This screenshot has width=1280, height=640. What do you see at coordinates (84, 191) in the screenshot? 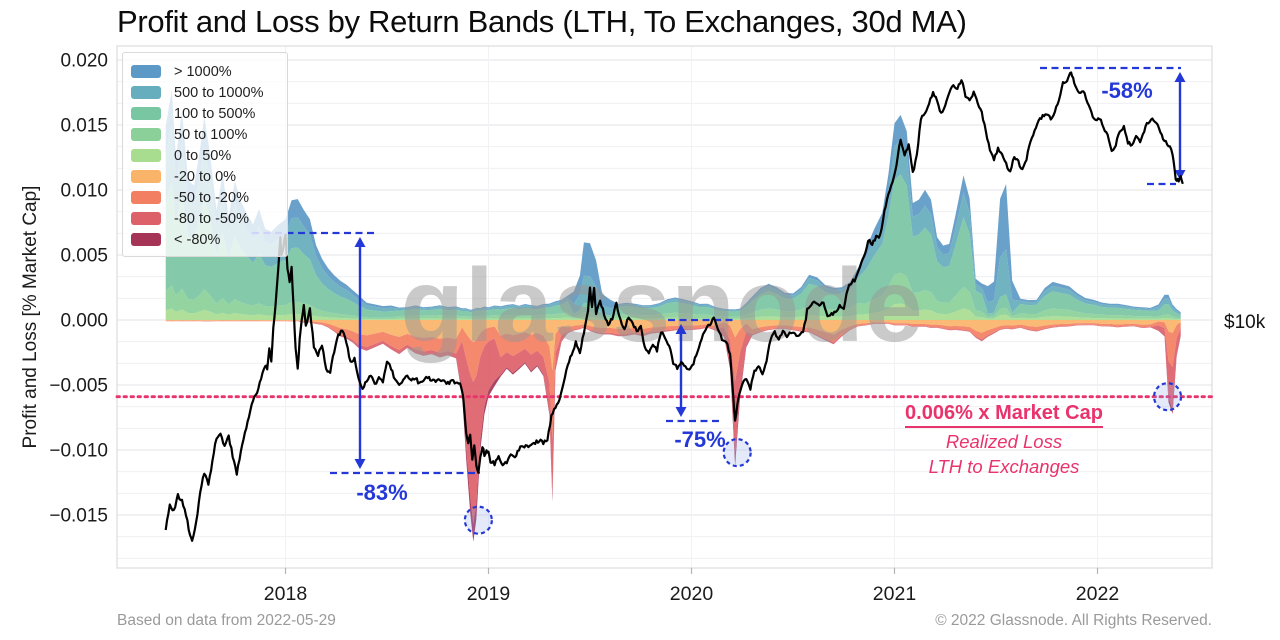
I see `y-tick-label: 0.010` at bounding box center [84, 191].